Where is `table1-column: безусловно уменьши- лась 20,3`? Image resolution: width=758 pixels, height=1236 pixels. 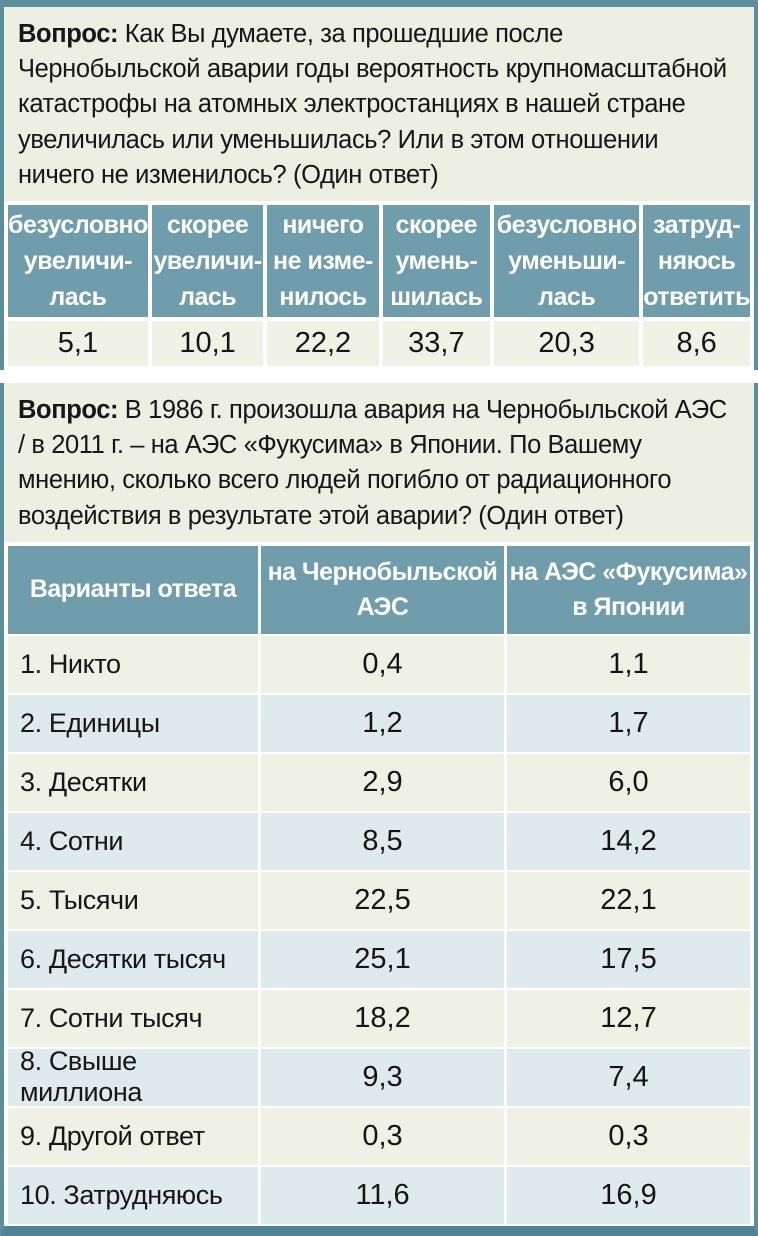 table1-column: безусловно уменьши- лась 20,3 is located at coordinates (567, 285).